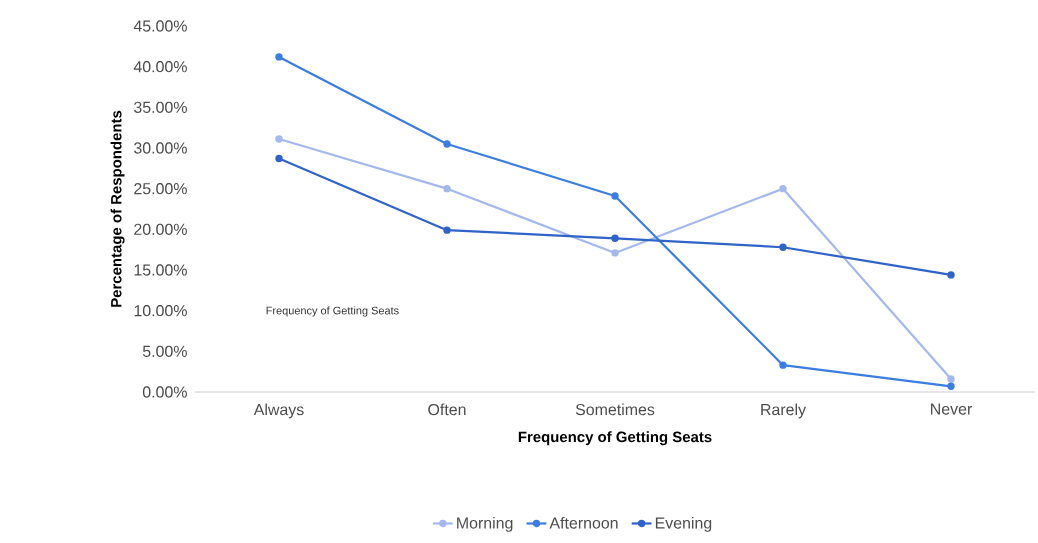 The height and width of the screenshot is (543, 1038). Describe the element at coordinates (615, 409) in the screenshot. I see `x-tick-label: Sometimes` at that location.